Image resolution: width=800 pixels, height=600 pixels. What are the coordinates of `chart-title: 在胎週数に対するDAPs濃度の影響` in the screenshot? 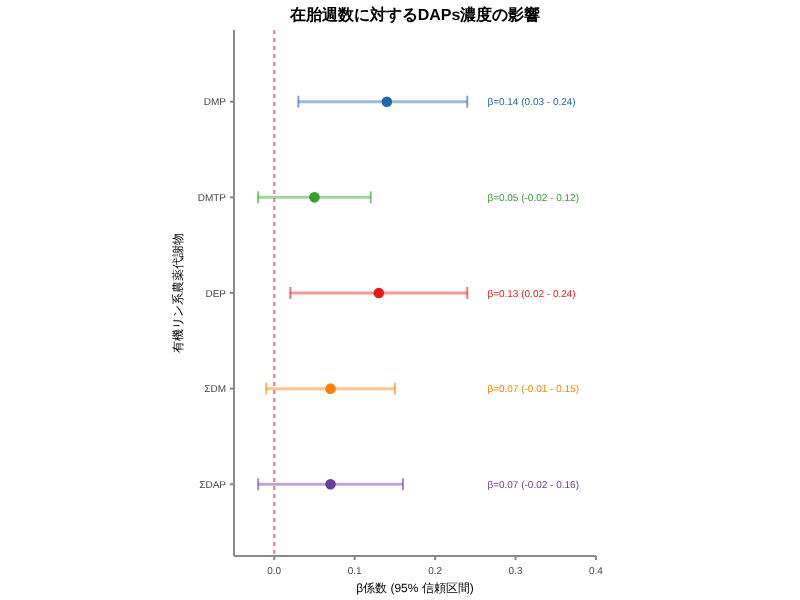 It's located at (414, 14).